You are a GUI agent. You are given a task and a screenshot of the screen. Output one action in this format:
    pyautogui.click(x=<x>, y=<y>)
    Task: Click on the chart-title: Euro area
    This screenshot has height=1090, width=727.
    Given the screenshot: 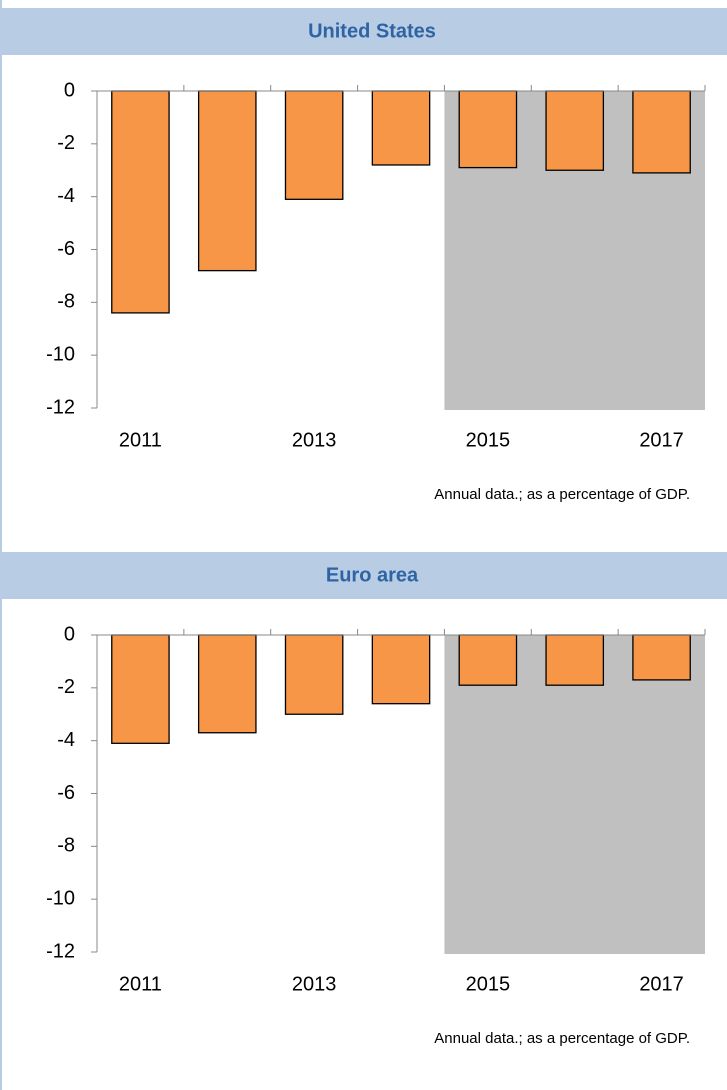 What is the action you would take?
    pyautogui.click(x=372, y=575)
    